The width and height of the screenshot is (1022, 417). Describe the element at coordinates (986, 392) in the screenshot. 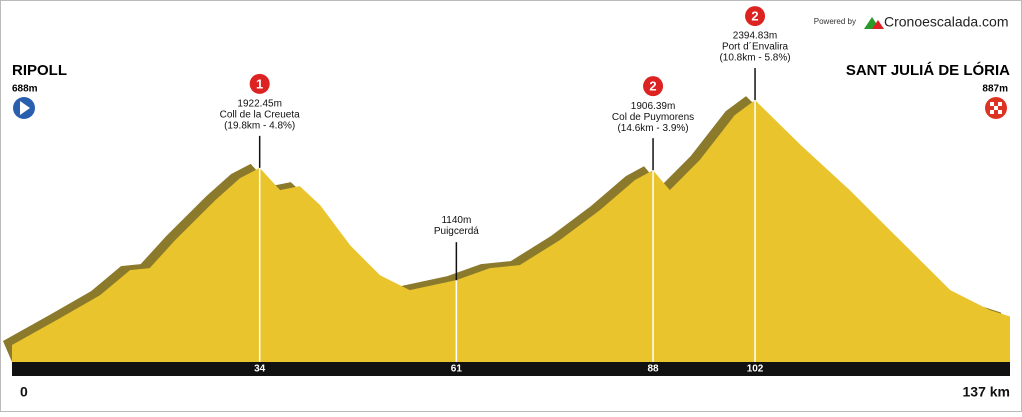

I see `x-tick-label: 137 km` at that location.